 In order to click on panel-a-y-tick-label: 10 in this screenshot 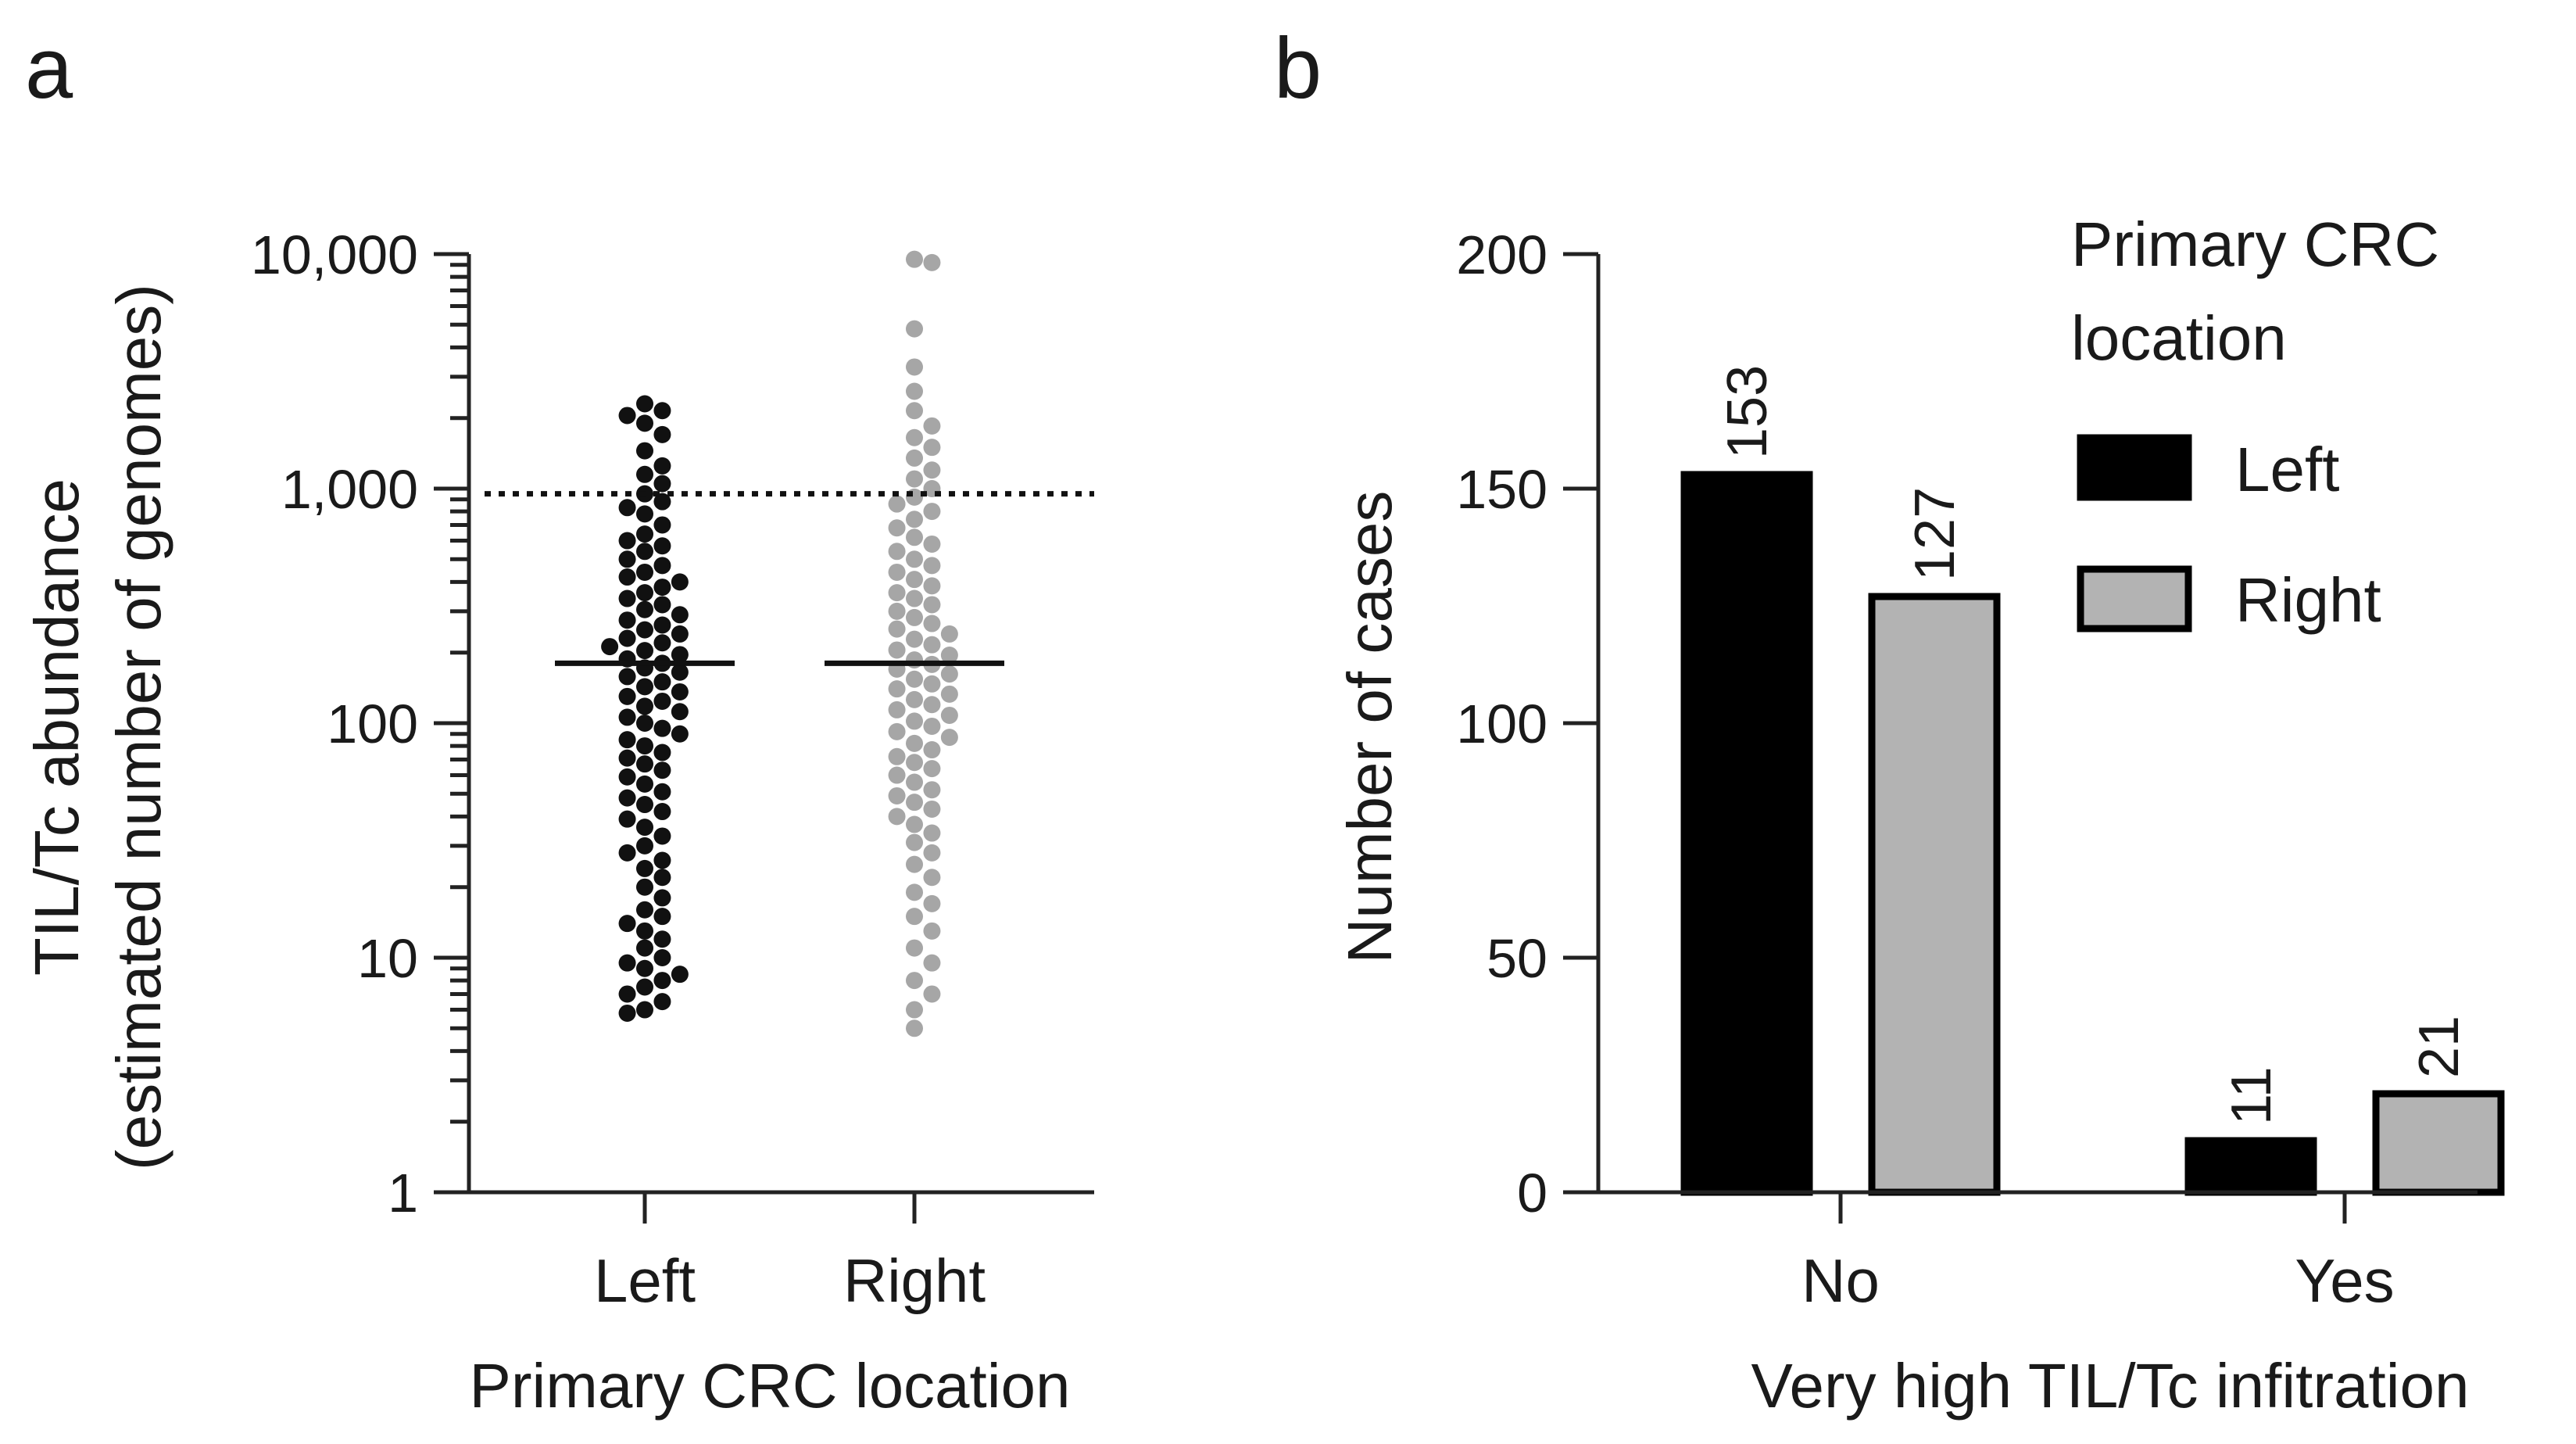, I will do `click(387, 958)`.